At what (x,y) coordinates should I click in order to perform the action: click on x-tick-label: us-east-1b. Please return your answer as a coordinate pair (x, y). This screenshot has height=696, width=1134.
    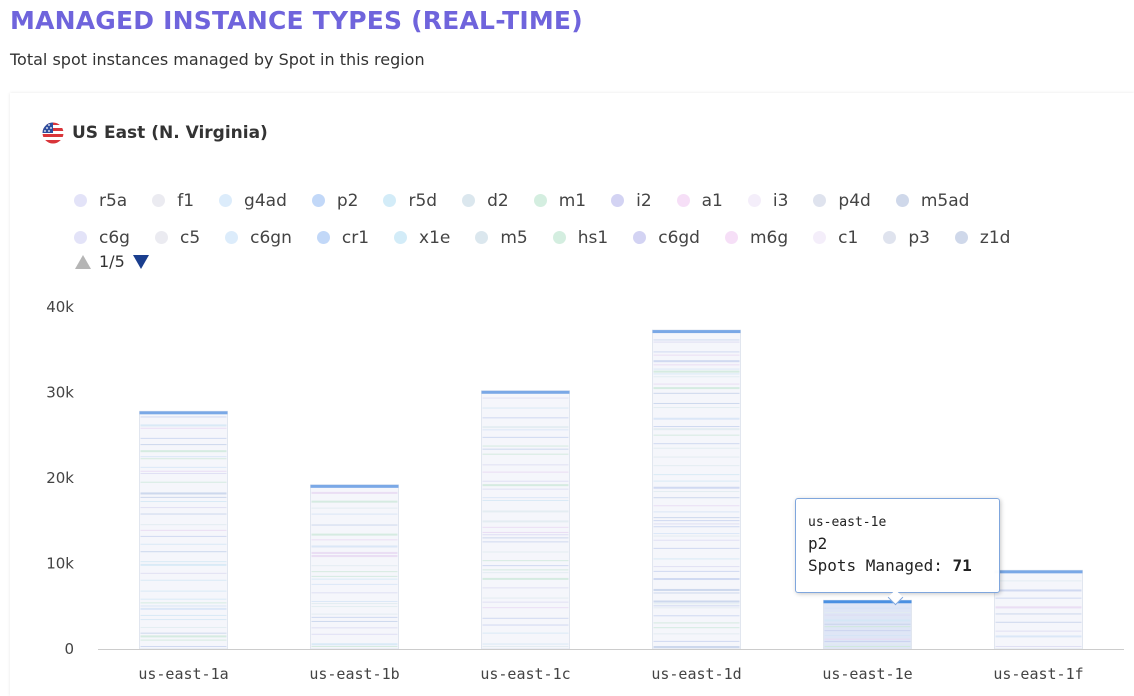
    Looking at the image, I should click on (354, 674).